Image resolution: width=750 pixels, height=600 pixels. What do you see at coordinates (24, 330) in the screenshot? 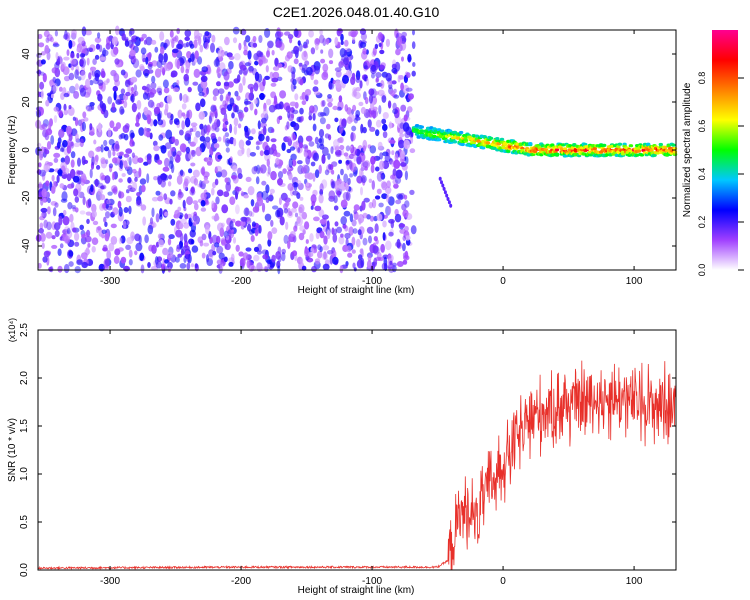
I see `y-tick-label: 2.5` at bounding box center [24, 330].